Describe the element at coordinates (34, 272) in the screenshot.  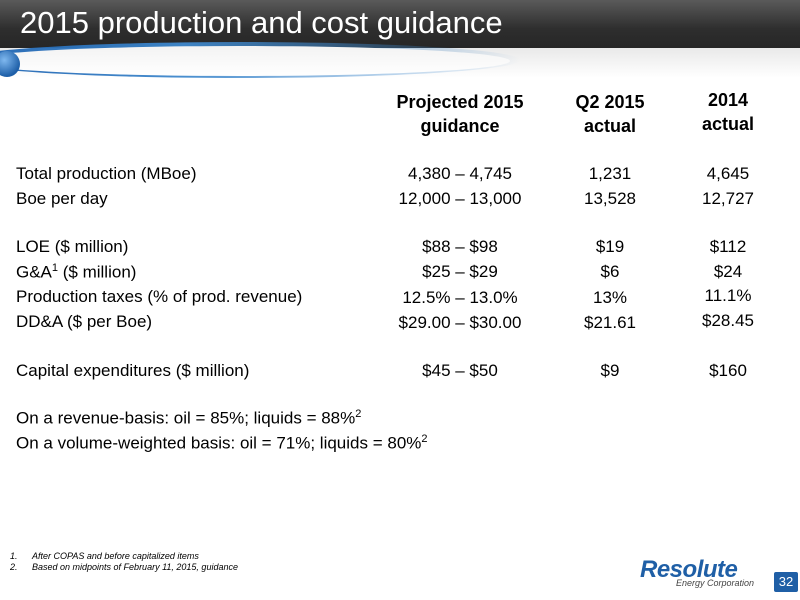
I see `label-text: G&A` at that location.